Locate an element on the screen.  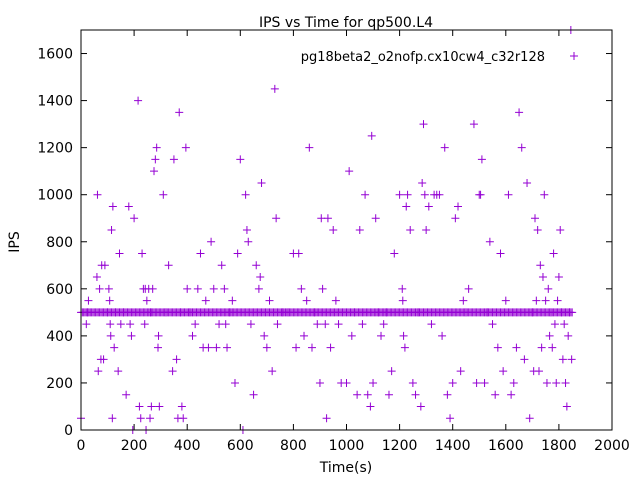
x-tick-label: 1600 is located at coordinates (506, 446).